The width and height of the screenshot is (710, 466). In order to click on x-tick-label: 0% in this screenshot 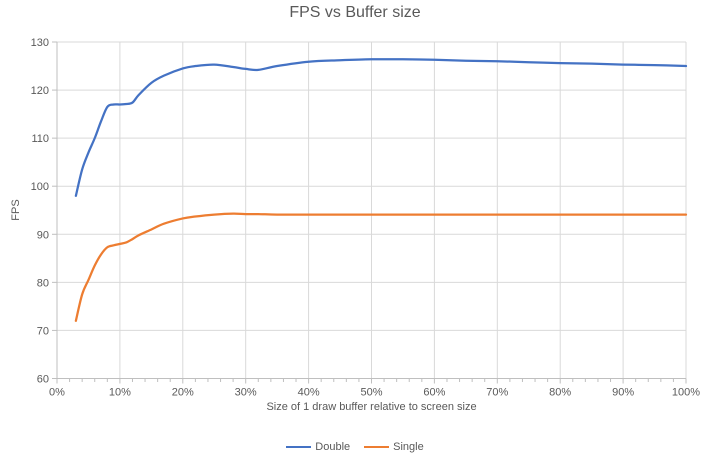, I will do `click(57, 393)`.